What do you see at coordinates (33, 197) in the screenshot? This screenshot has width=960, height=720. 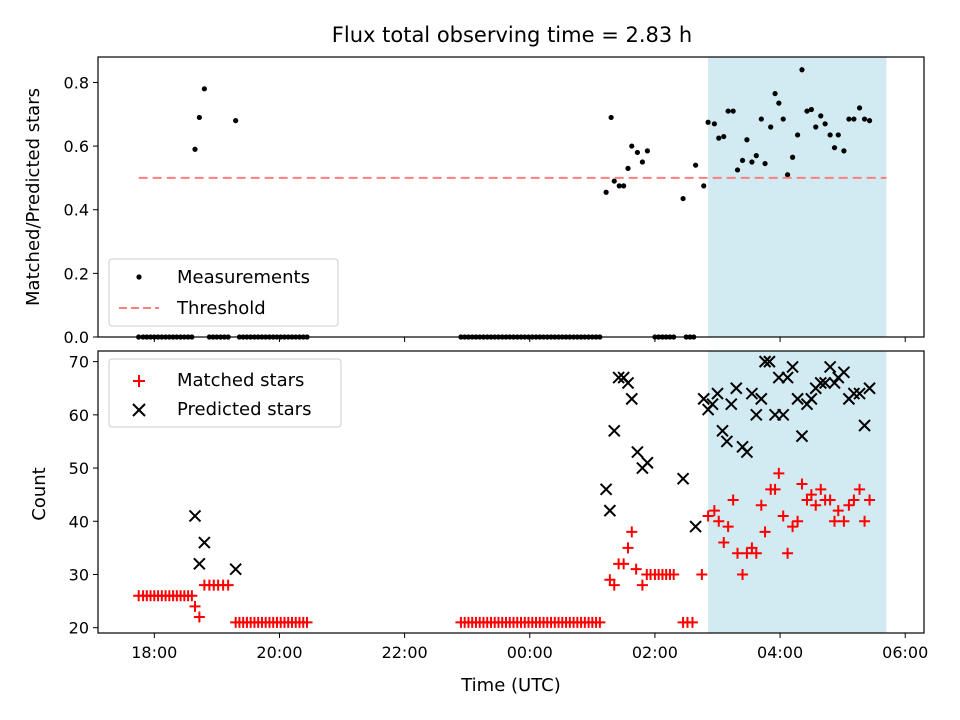 I see `top-y-axis-label: Matched/Predicted stars` at bounding box center [33, 197].